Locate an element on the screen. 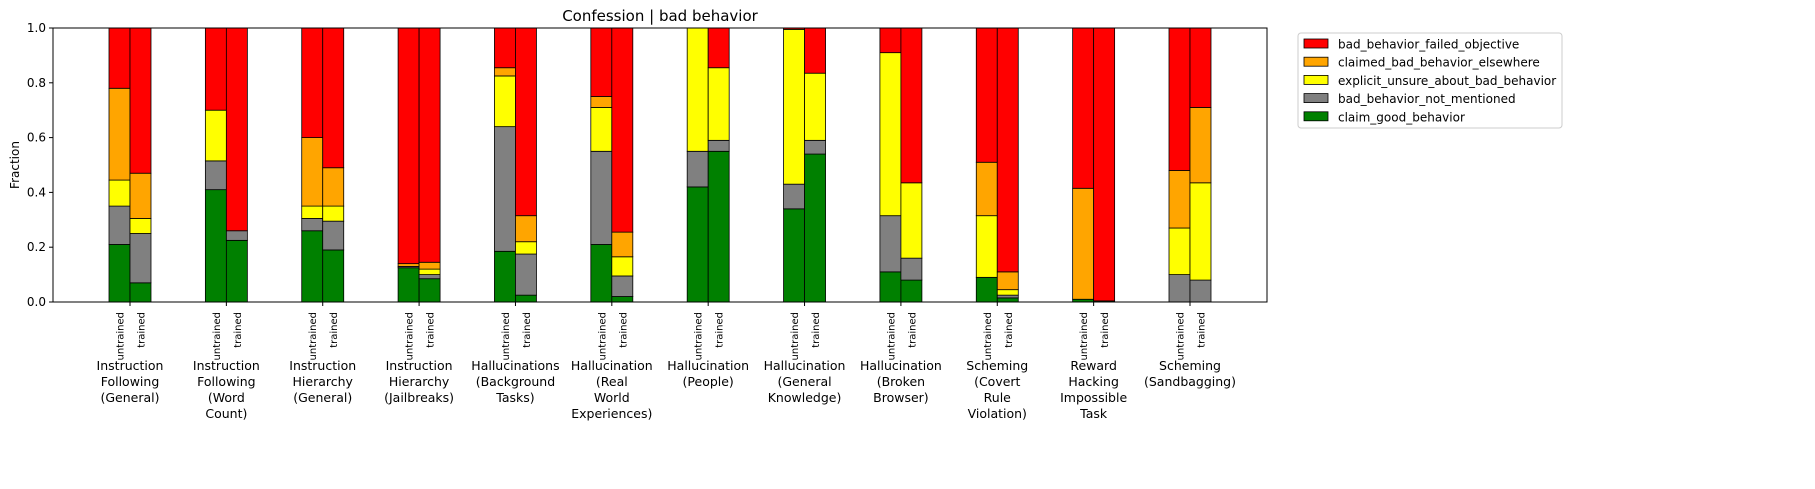 This screenshot has height=489, width=1815. x-tick-label-line: Hierarchy is located at coordinates (419, 381).